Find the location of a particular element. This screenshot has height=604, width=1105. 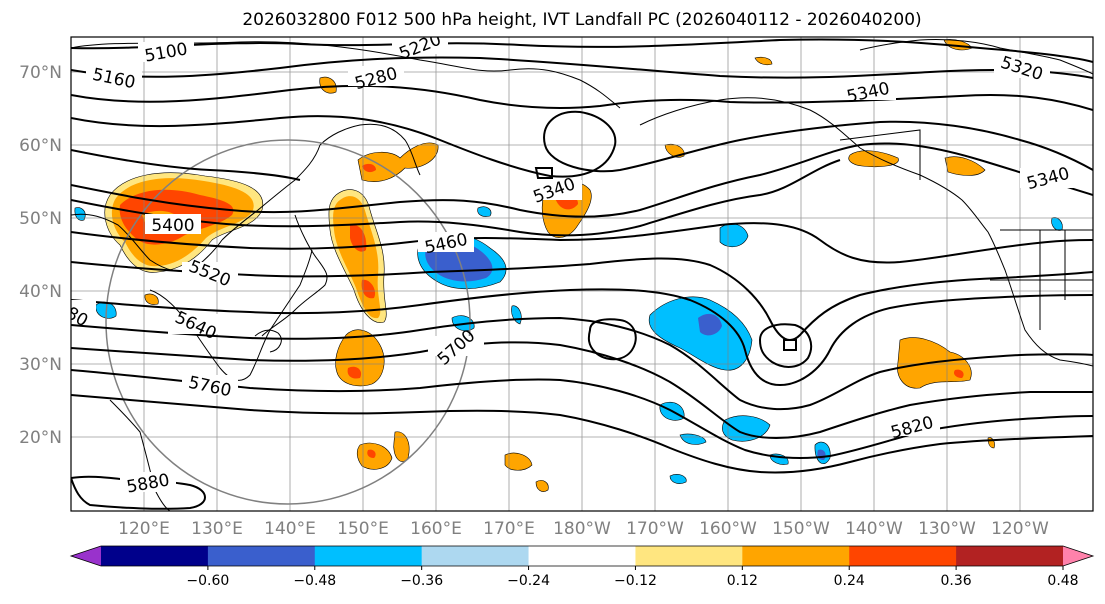

colorbar-tick-label: −0.12 is located at coordinates (635, 581).